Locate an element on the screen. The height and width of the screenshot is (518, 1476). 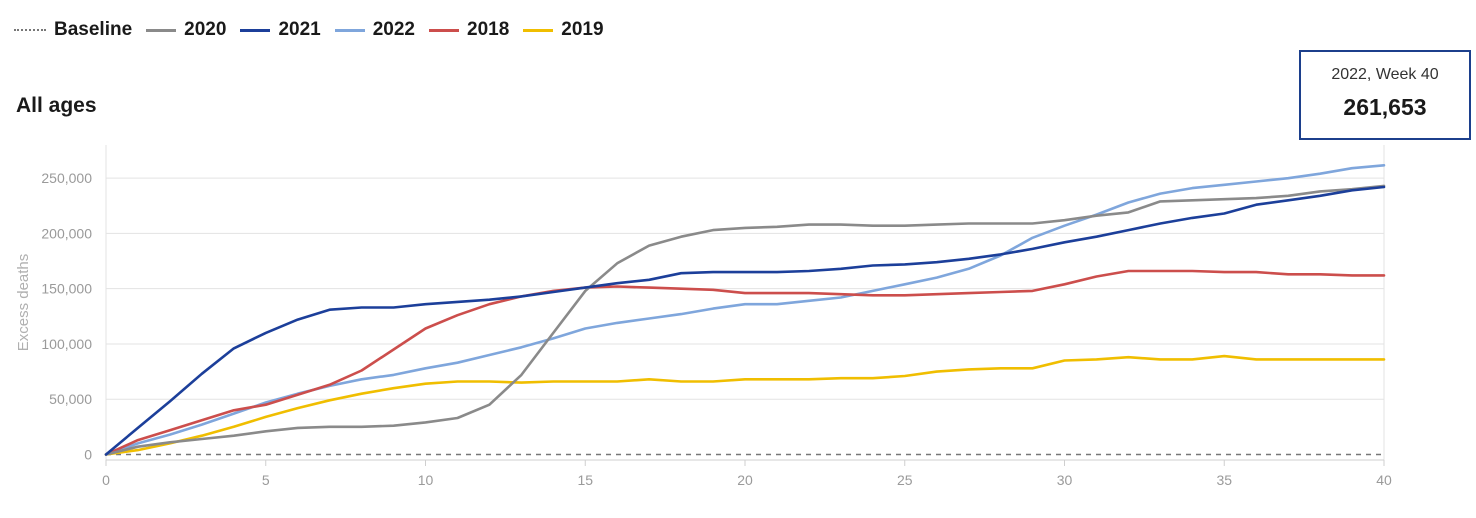
chart-subtitle: All ages is located at coordinates (56, 105).